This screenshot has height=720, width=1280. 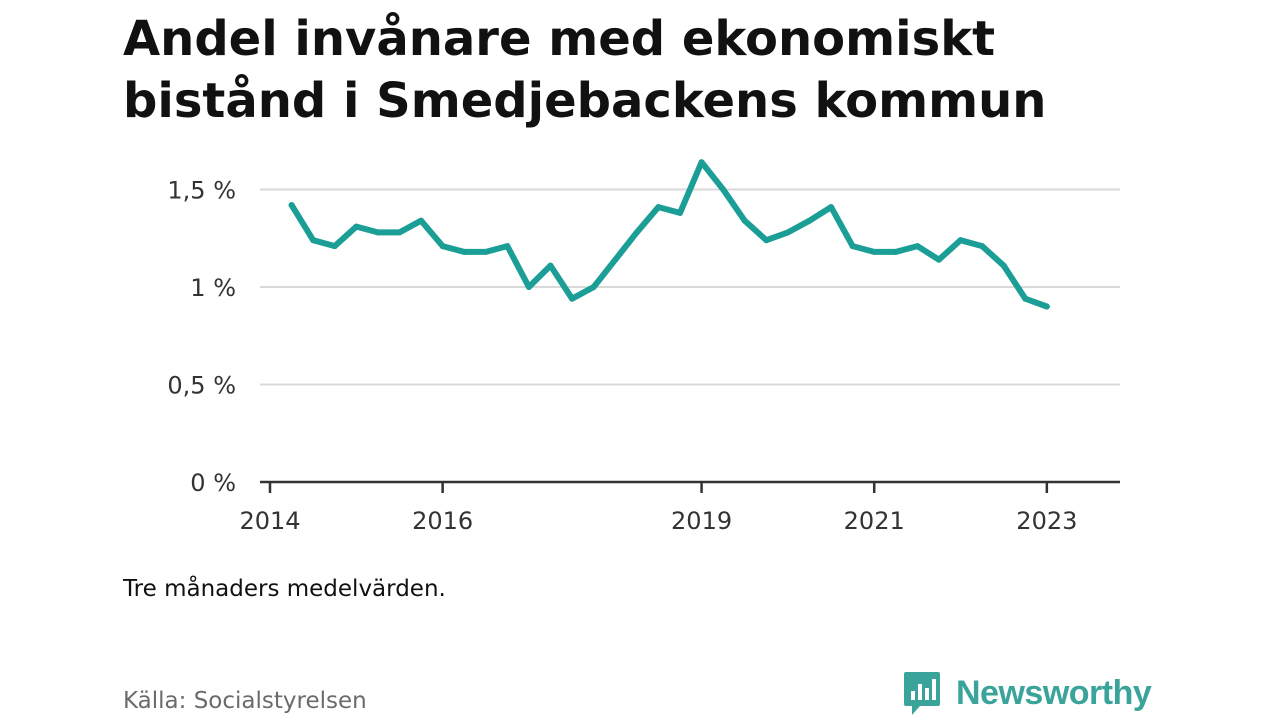 What do you see at coordinates (284, 589) in the screenshot?
I see `chart-note: Tre månaders medelvärden.` at bounding box center [284, 589].